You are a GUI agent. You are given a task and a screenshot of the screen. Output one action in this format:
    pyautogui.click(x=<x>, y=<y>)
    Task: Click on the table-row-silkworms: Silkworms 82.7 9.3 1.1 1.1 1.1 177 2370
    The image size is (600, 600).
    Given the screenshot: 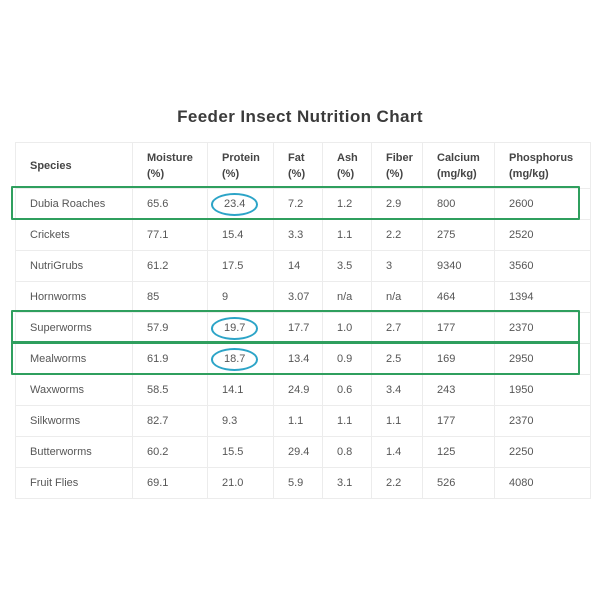 What is the action you would take?
    pyautogui.click(x=303, y=421)
    